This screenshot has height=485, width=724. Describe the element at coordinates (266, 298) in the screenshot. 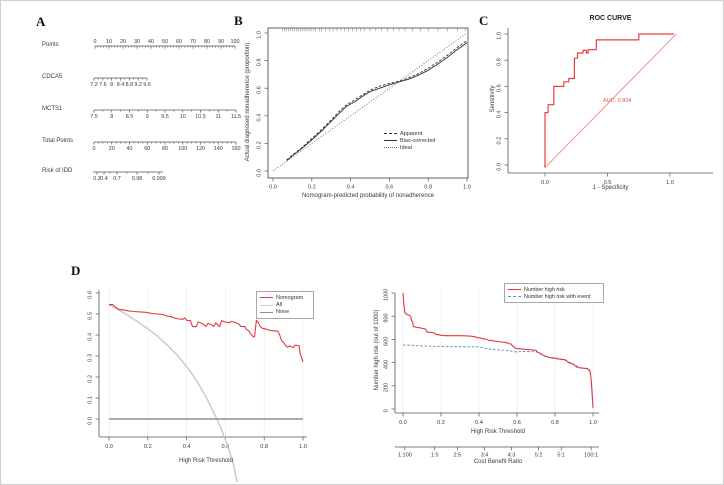

I see `nomogram-line-swatch` at that location.